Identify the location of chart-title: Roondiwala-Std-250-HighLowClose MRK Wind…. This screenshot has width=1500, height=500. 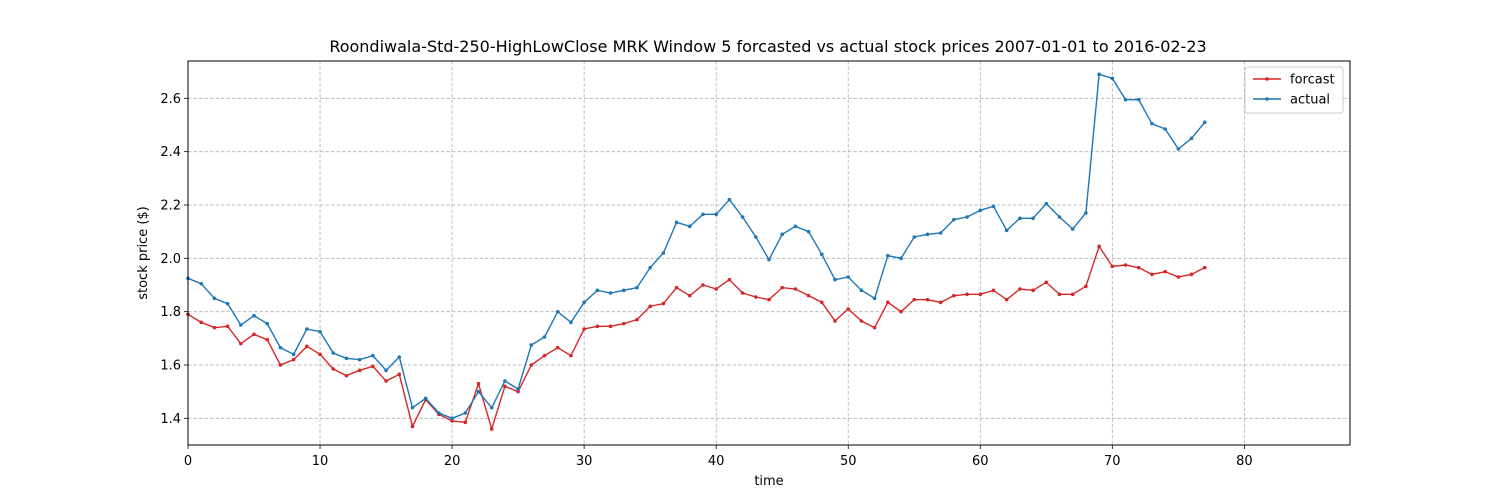
(767, 46).